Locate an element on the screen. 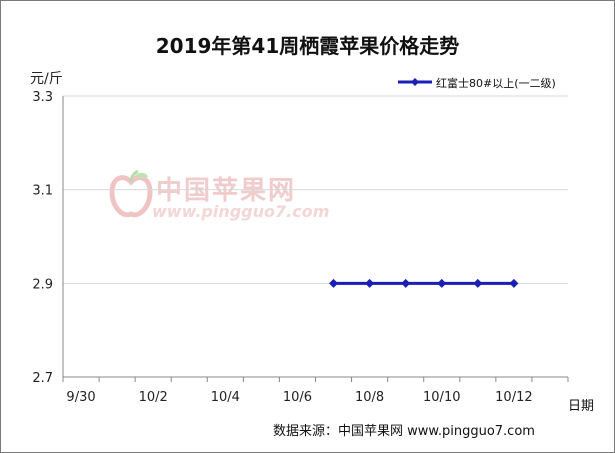  legend-swatch is located at coordinates (415, 82).